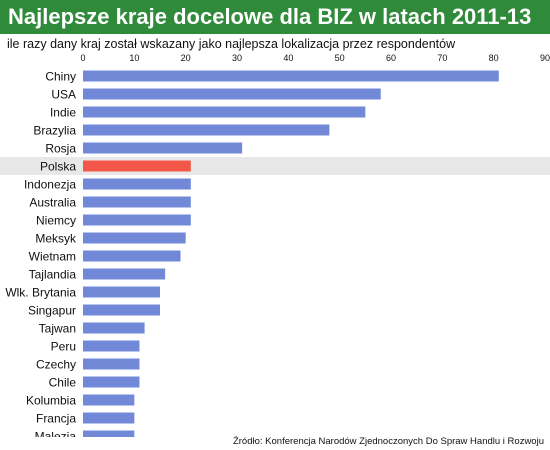  What do you see at coordinates (275, 166) in the screenshot?
I see `highlight-band` at bounding box center [275, 166].